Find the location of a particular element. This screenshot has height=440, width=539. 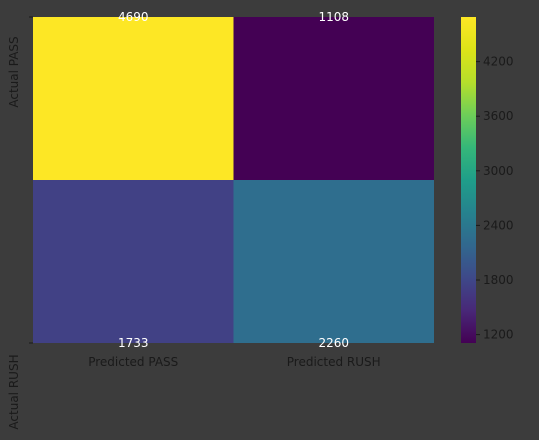

colorbar-tick-label: 3000 is located at coordinates (498, 171).